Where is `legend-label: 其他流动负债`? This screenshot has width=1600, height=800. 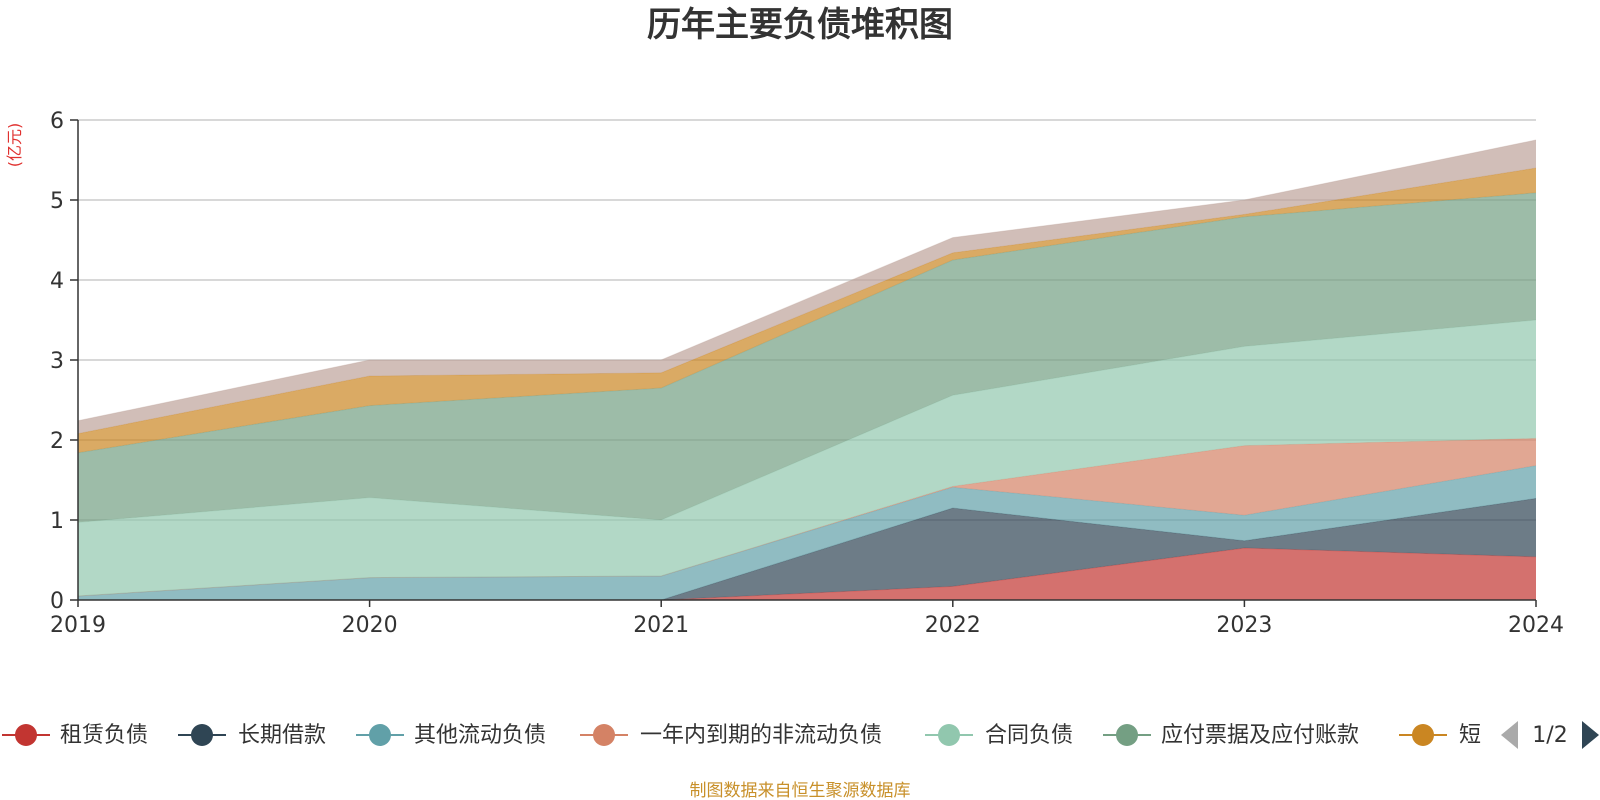
legend-label: 其他流动负债 is located at coordinates (480, 735).